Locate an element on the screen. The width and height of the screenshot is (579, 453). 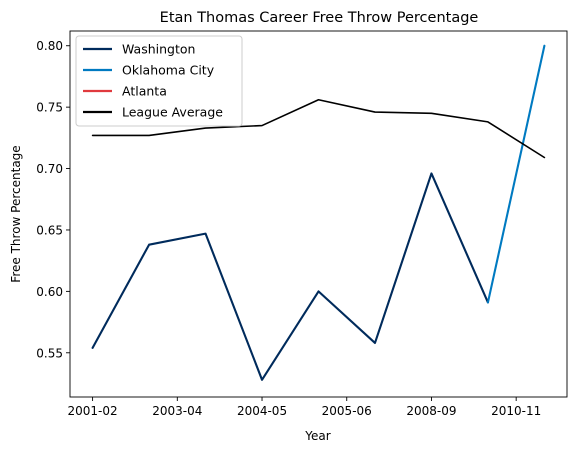
y-tick-label: 0.55 is located at coordinates (49, 353).